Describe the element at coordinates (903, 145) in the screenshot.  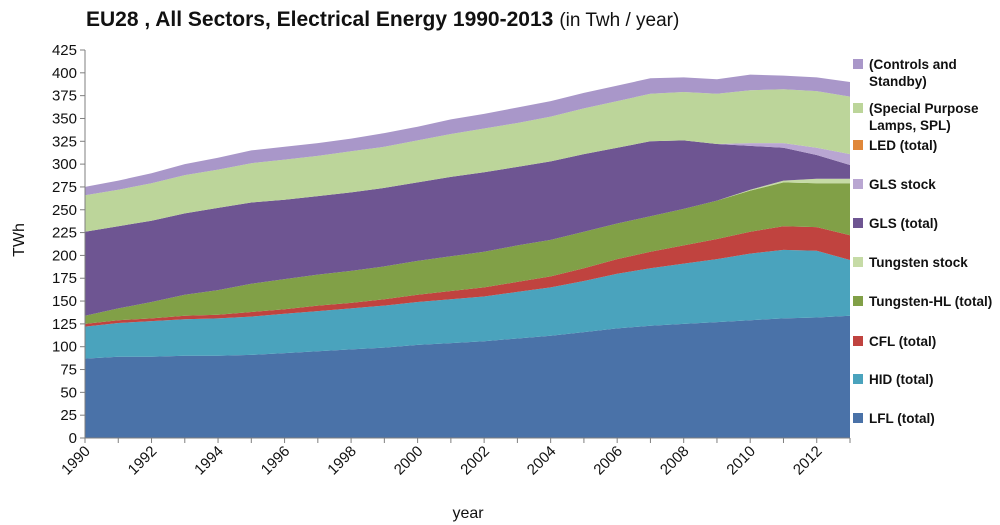
I see `legend-label: LED (total)` at that location.